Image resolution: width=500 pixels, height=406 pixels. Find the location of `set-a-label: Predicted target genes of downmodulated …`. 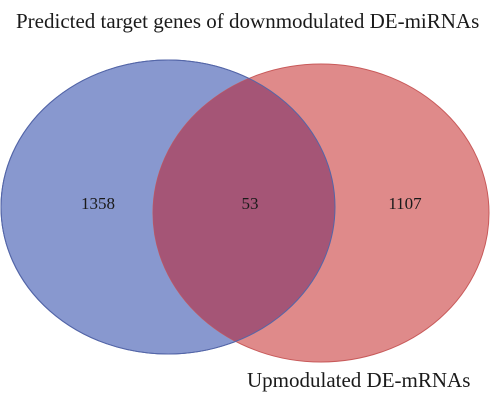

set-a-label: Predicted target genes of downmodulated … is located at coordinates (248, 21).